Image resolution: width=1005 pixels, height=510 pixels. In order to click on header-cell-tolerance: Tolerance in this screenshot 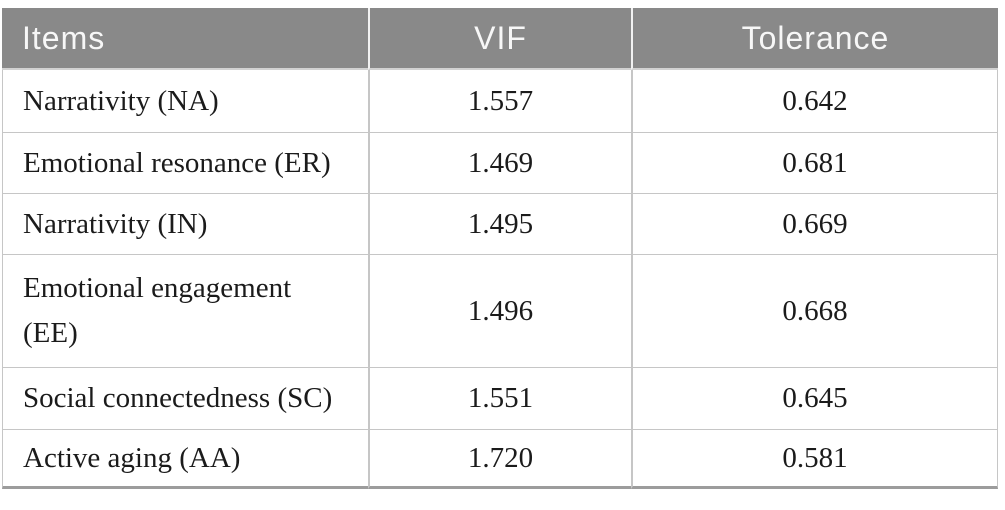, I will do `click(814, 39)`.